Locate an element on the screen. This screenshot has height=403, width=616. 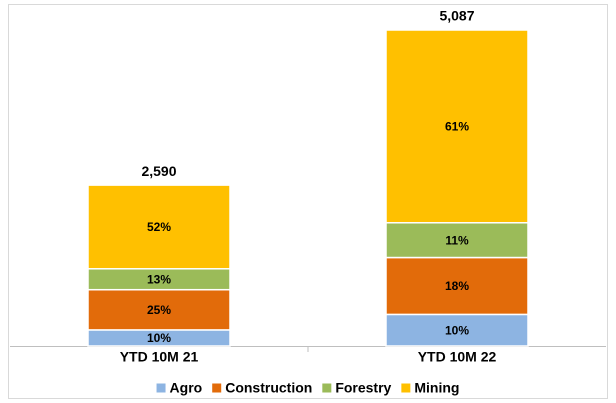
total-label: 2,590 is located at coordinates (158, 171).